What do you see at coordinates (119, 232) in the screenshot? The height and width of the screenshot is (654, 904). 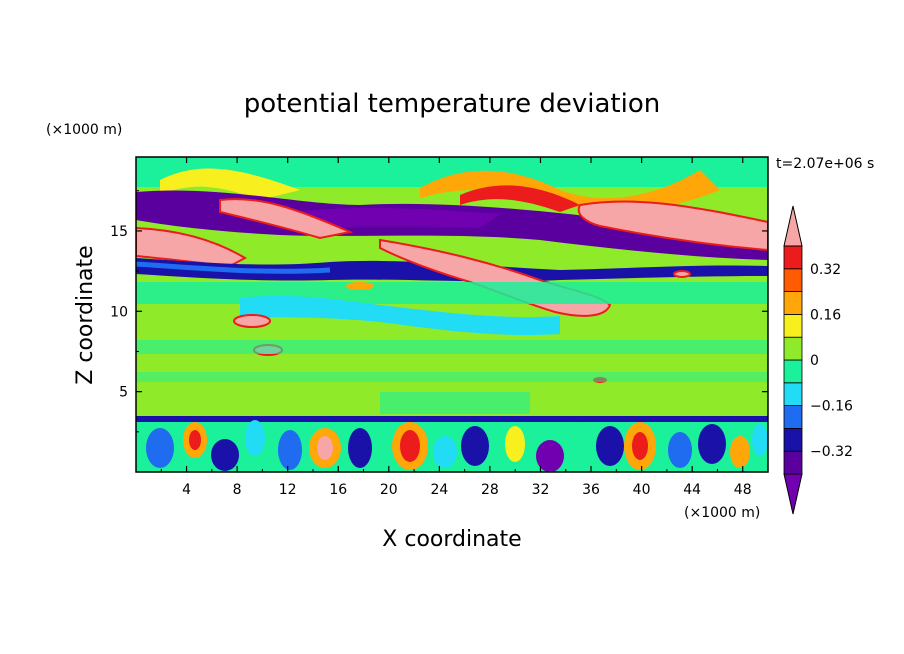 I see `y-tick-label: 15` at bounding box center [119, 232].